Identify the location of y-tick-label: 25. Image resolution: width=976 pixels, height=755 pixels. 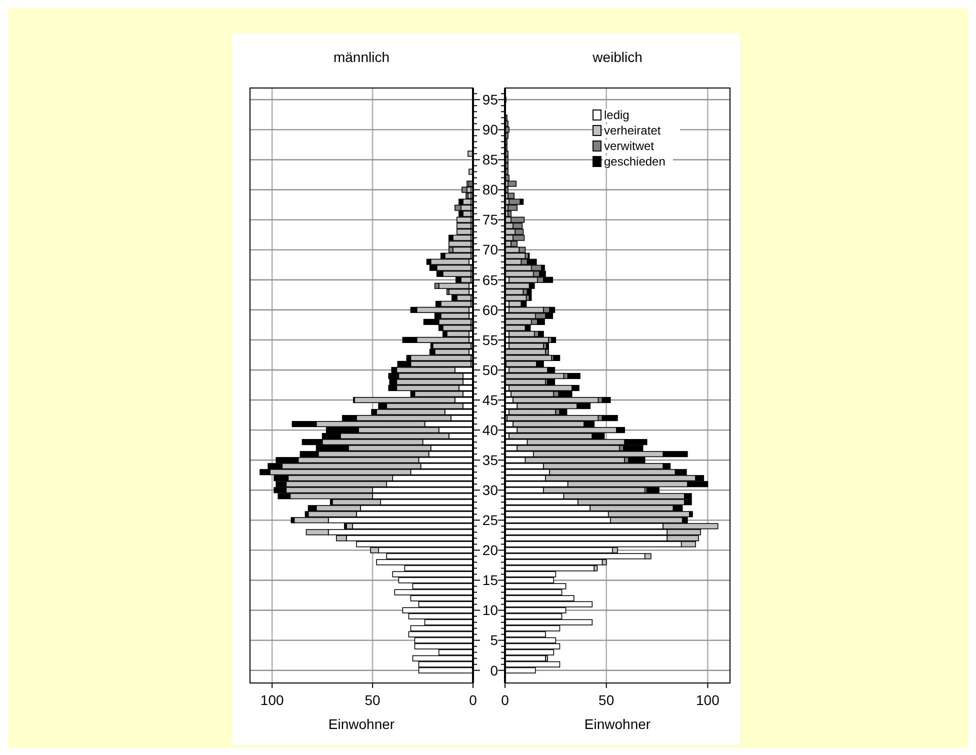
(490, 520).